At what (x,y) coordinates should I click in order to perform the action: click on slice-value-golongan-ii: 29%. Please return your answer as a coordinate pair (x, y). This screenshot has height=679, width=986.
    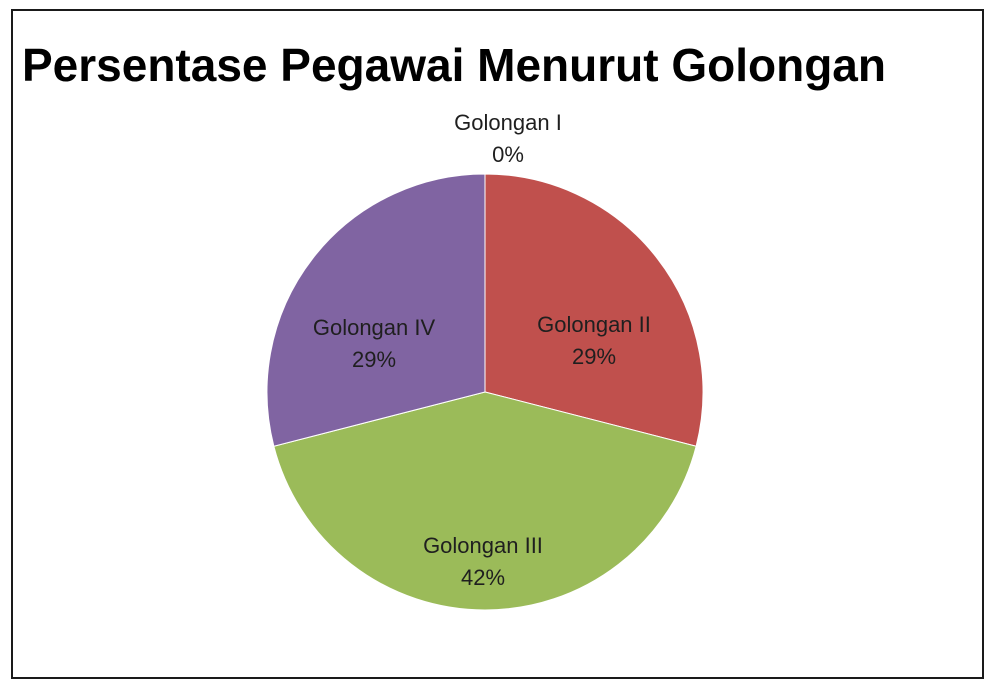
    Looking at the image, I should click on (594, 356).